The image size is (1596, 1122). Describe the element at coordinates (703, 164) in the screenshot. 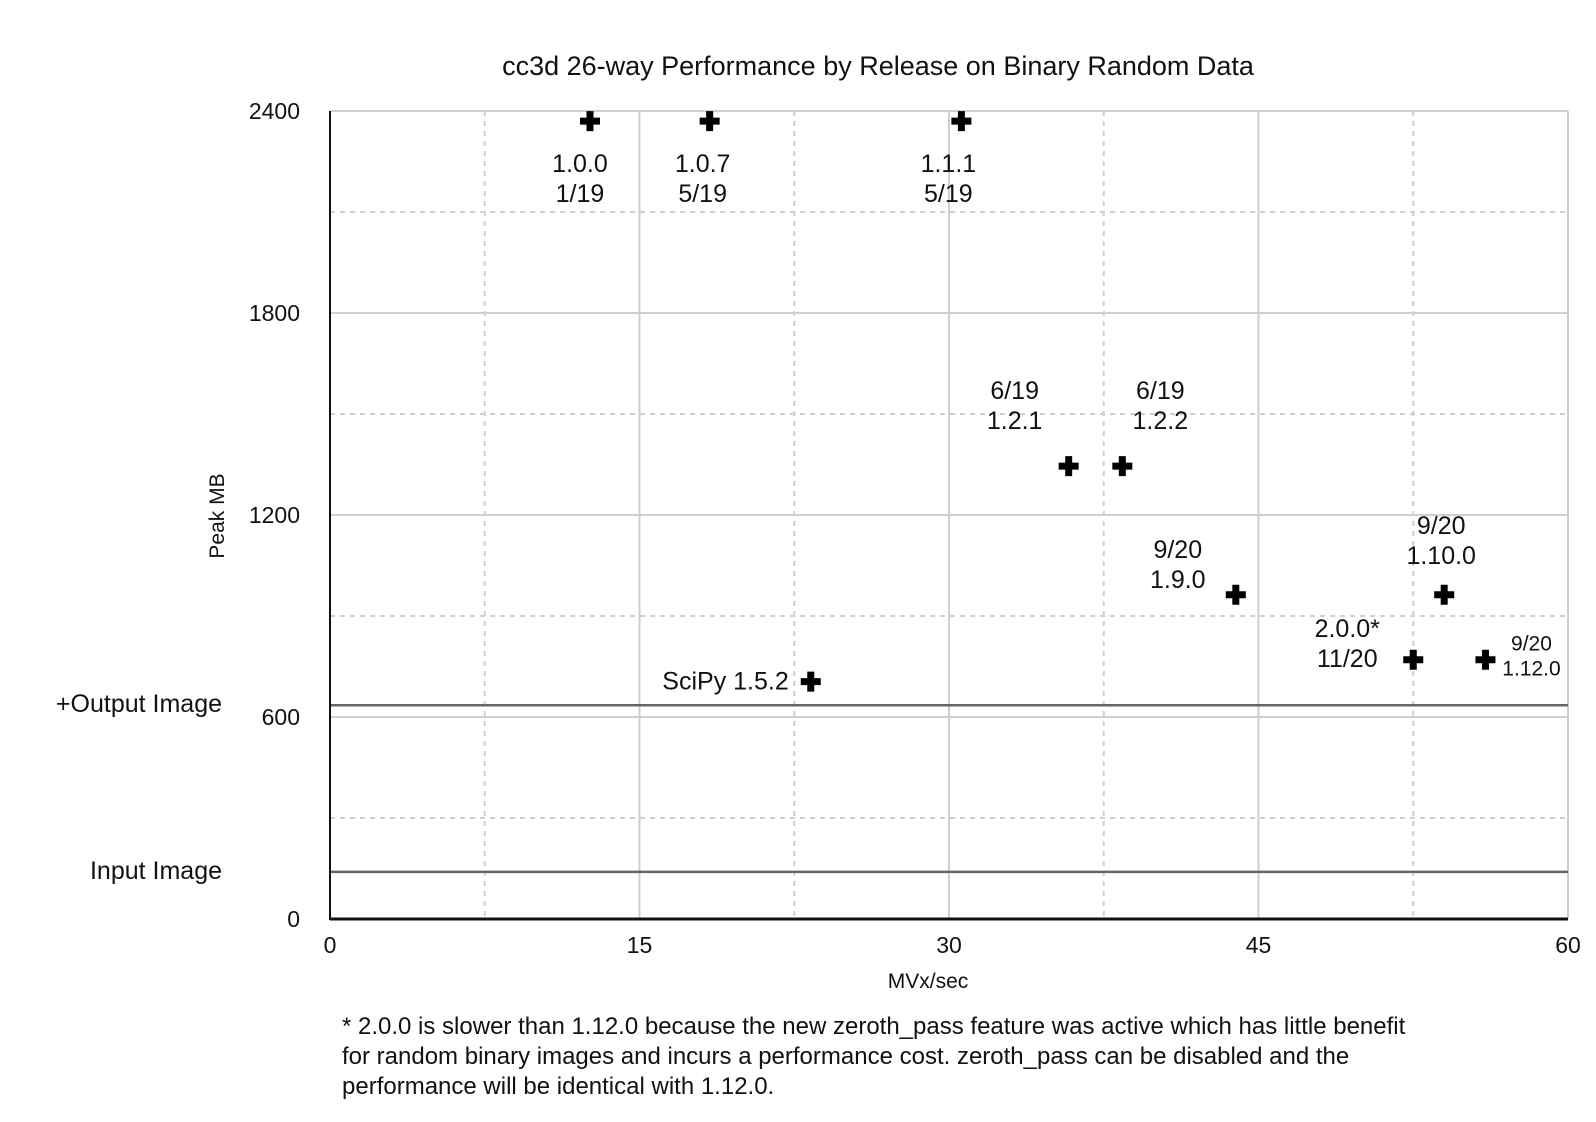

I see `data-point-label: 1.0.7` at that location.